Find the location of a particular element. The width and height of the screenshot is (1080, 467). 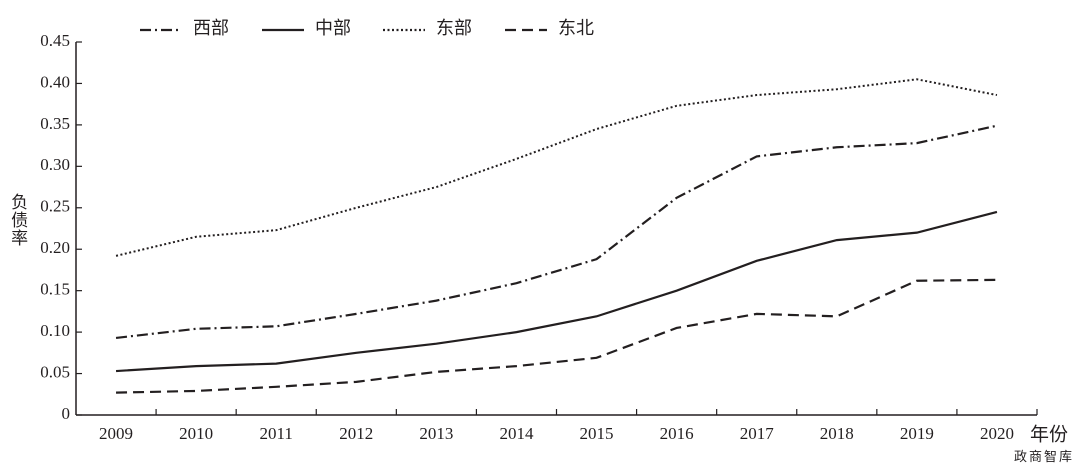

legend-label: 西部 is located at coordinates (211, 28).